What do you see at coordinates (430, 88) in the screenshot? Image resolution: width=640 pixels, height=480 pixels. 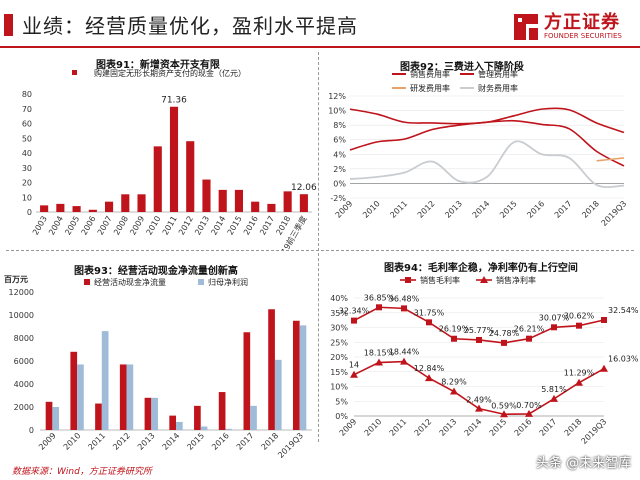 I see `legend-label: 研发费用率` at bounding box center [430, 88].